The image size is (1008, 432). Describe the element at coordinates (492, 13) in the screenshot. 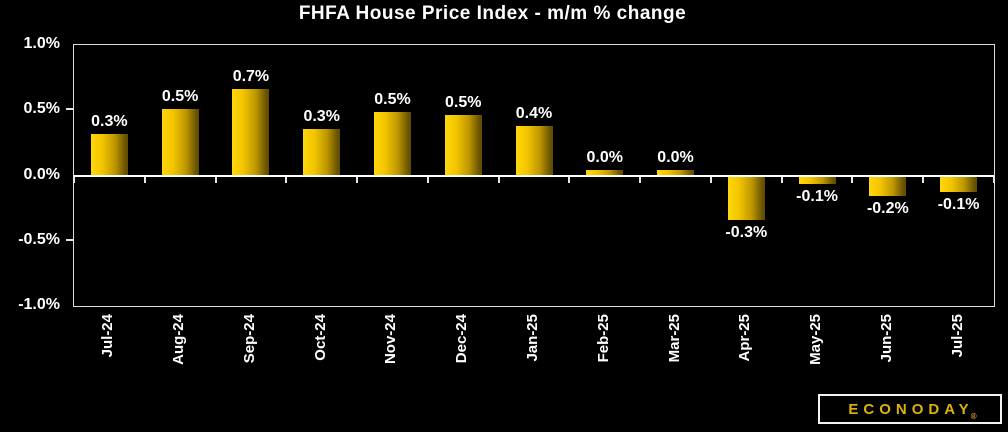

I see `chart-title: FHFA House Price Index - m/m % change` at that location.